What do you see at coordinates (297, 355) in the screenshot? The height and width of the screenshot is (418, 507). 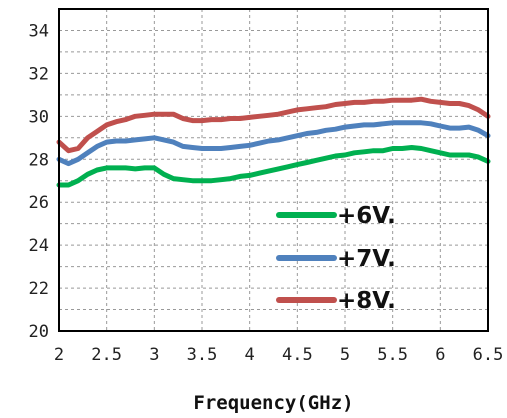 I see `x-tick-label: 4.5` at bounding box center [297, 355].